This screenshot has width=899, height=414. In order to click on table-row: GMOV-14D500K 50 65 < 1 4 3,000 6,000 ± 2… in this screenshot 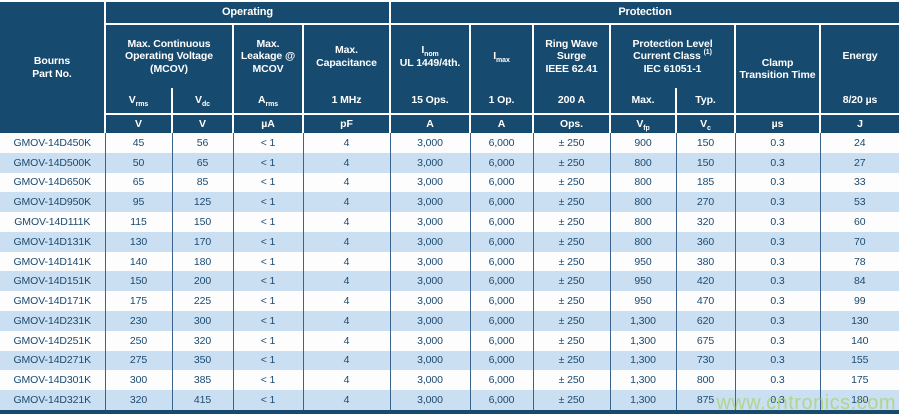, I will do `click(449, 162)`.